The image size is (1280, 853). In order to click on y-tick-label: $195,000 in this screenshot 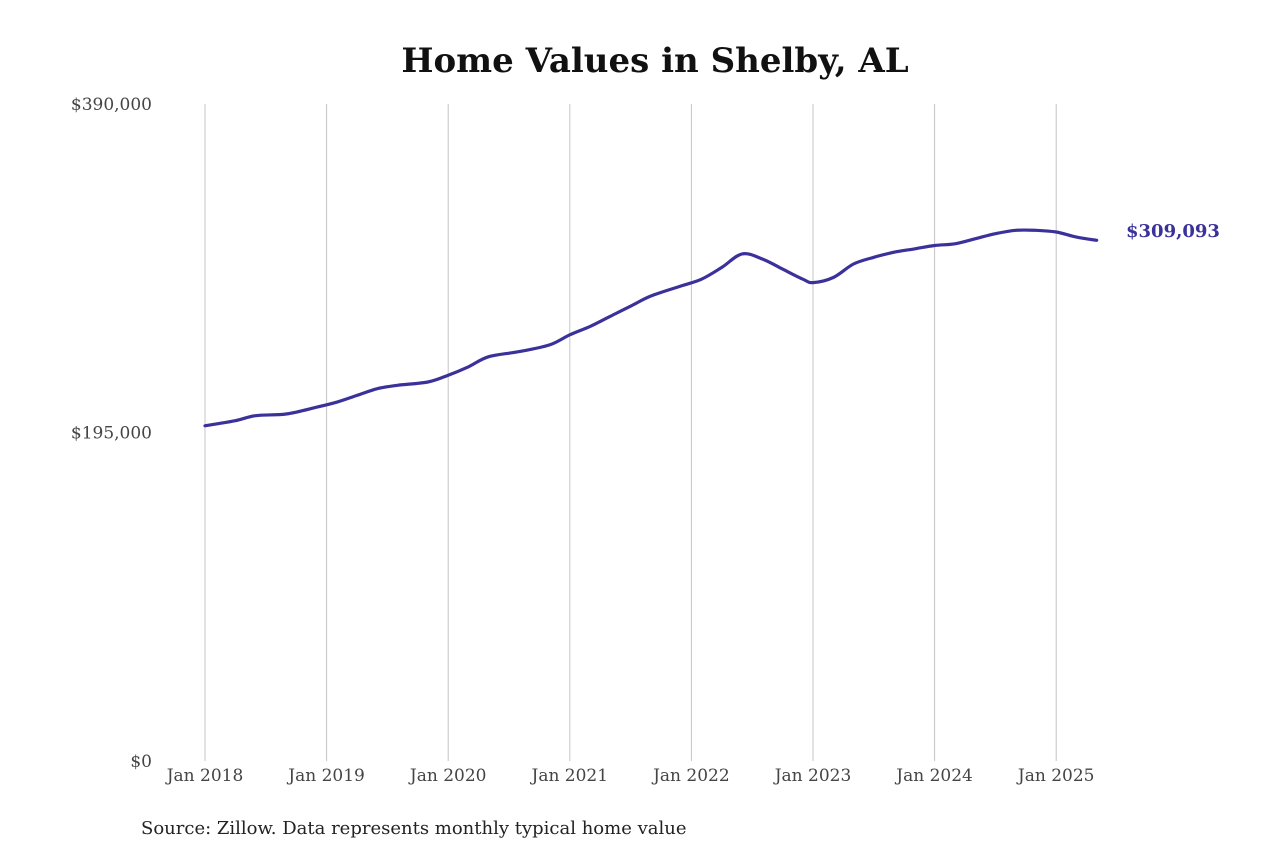, I will do `click(111, 434)`.